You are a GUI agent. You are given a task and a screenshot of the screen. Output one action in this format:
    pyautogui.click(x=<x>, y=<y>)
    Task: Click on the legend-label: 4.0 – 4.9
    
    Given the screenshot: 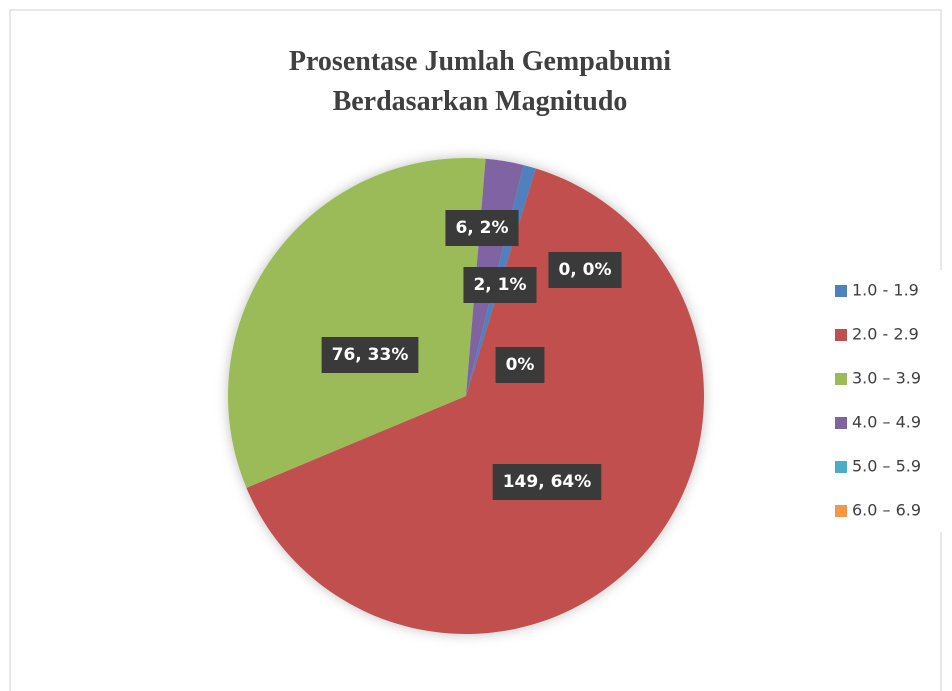 What is the action you would take?
    pyautogui.click(x=886, y=422)
    